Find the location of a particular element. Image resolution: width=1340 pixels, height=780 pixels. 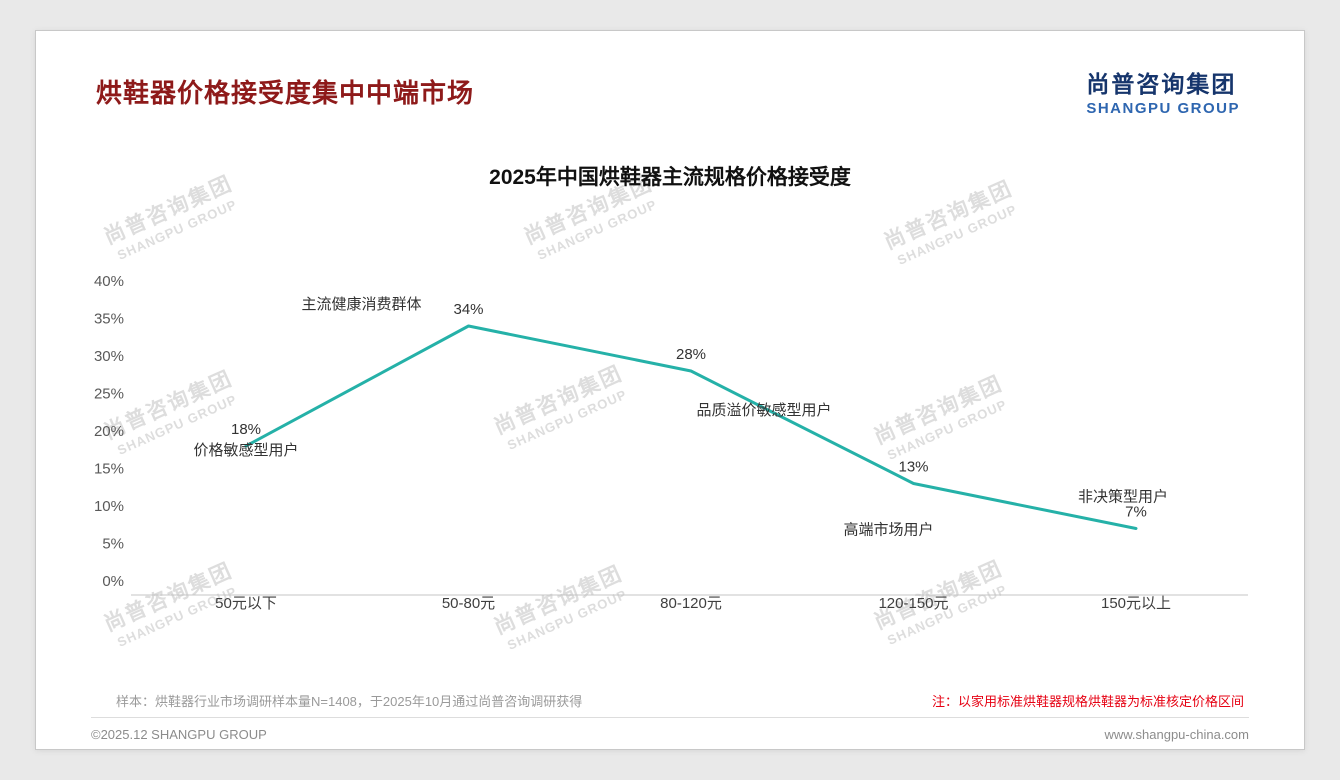

chart-title: 2025年中国烘鞋器主流规格价格接受度 is located at coordinates (670, 177).